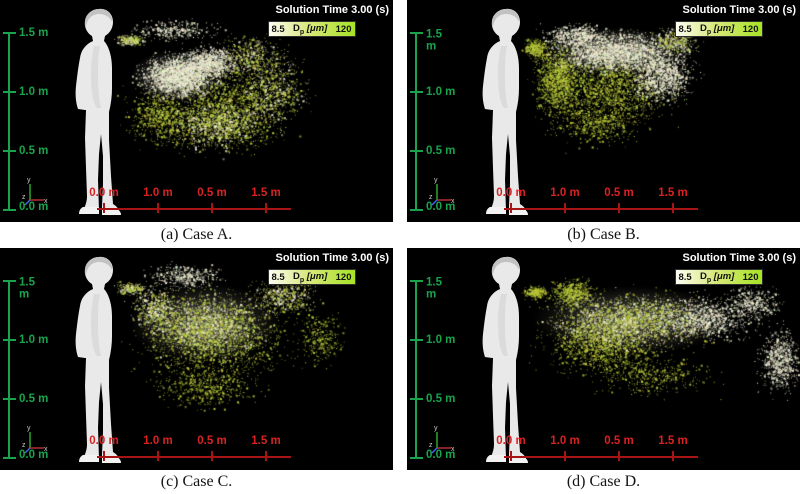 The image size is (800, 494). What do you see at coordinates (603, 482) in the screenshot?
I see `caption-case-d: (d) Case D.` at bounding box center [603, 482].